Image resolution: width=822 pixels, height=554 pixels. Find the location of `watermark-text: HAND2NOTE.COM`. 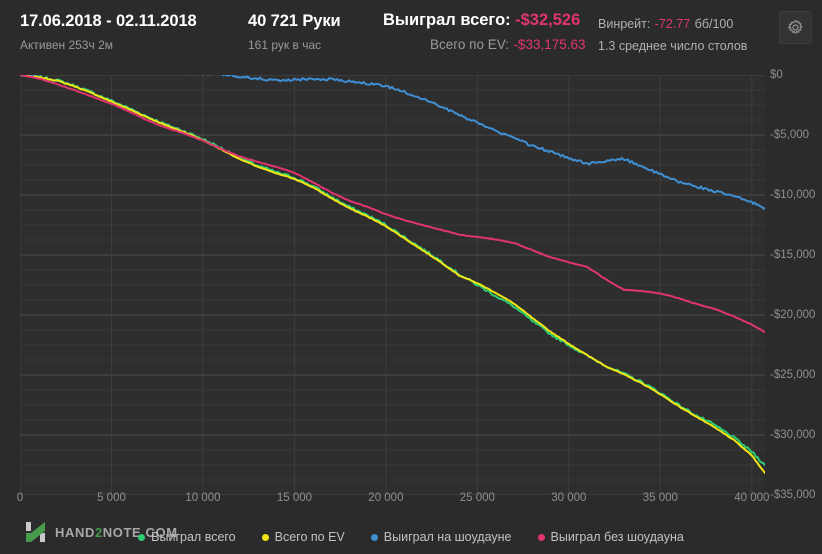

watermark-text: HAND2NOTE.COM is located at coordinates (116, 532).